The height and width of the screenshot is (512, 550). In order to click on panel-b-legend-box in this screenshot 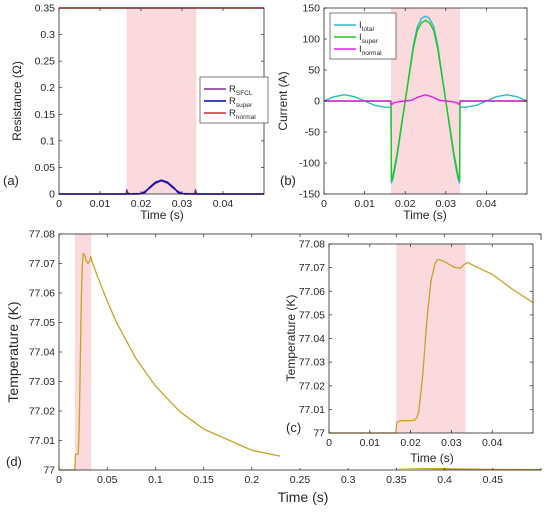, I will do `click(363, 36)`.